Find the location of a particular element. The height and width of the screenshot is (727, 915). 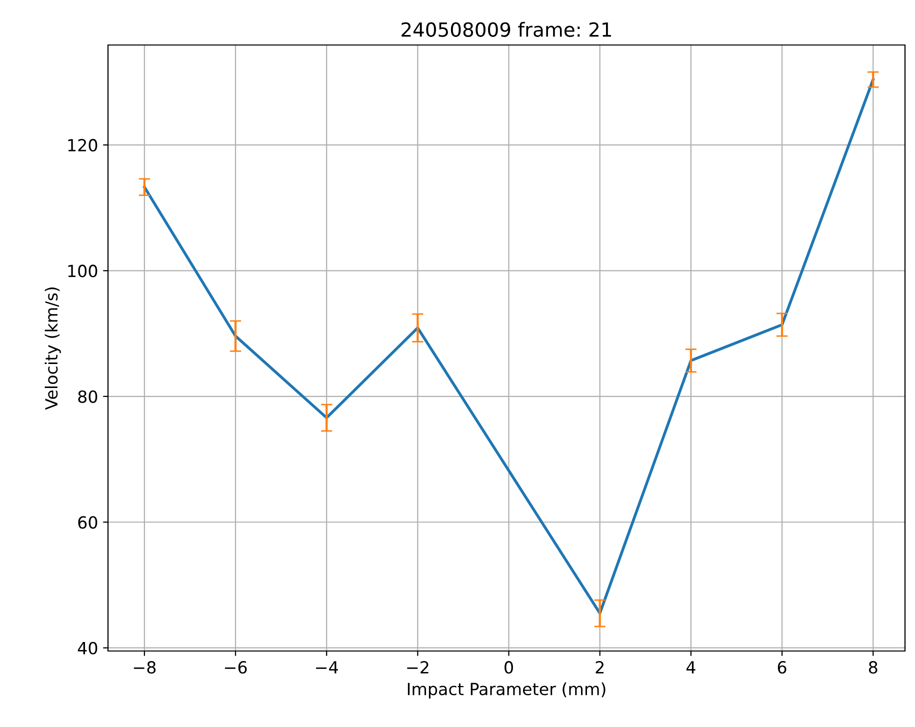

y-tick-label: 80 is located at coordinates (88, 396).